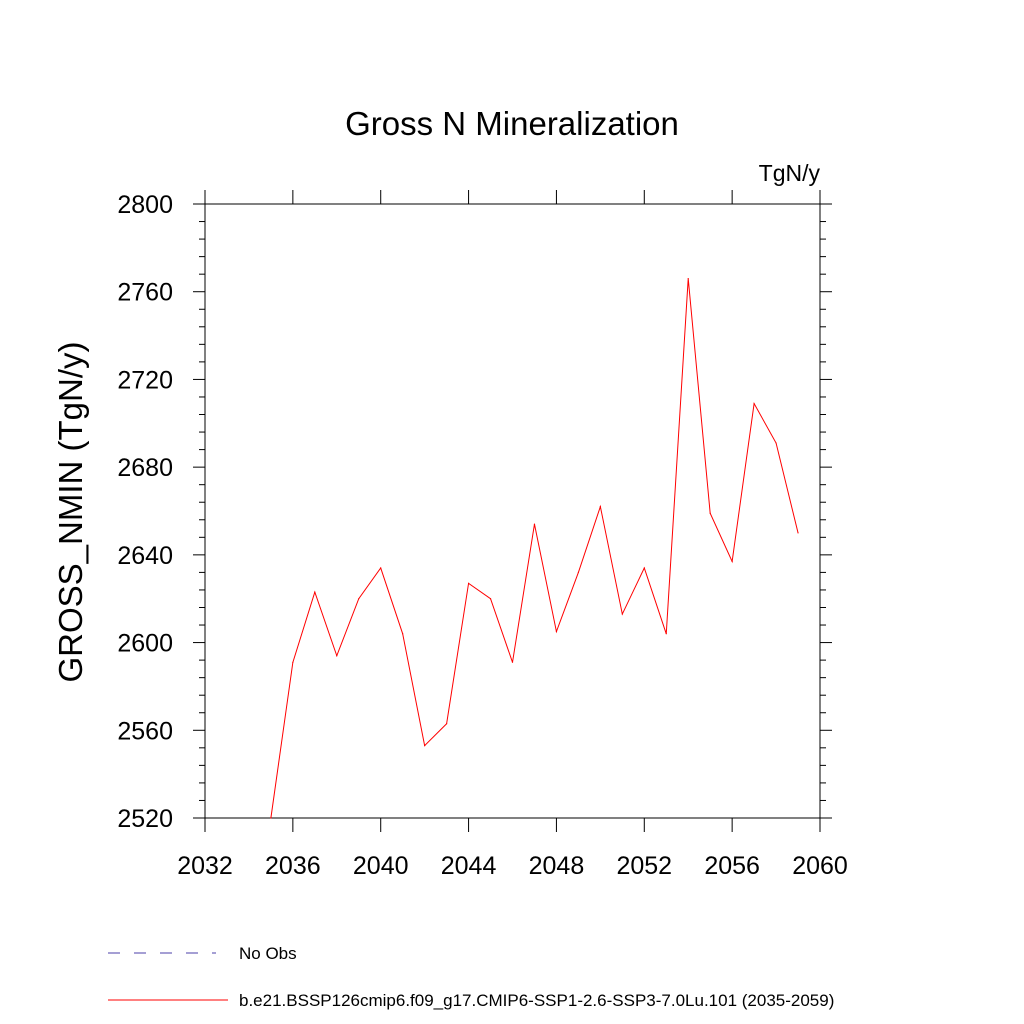 Image resolution: width=1024 pixels, height=1024 pixels. What do you see at coordinates (790, 173) in the screenshot?
I see `units-label: TgN/y` at bounding box center [790, 173].